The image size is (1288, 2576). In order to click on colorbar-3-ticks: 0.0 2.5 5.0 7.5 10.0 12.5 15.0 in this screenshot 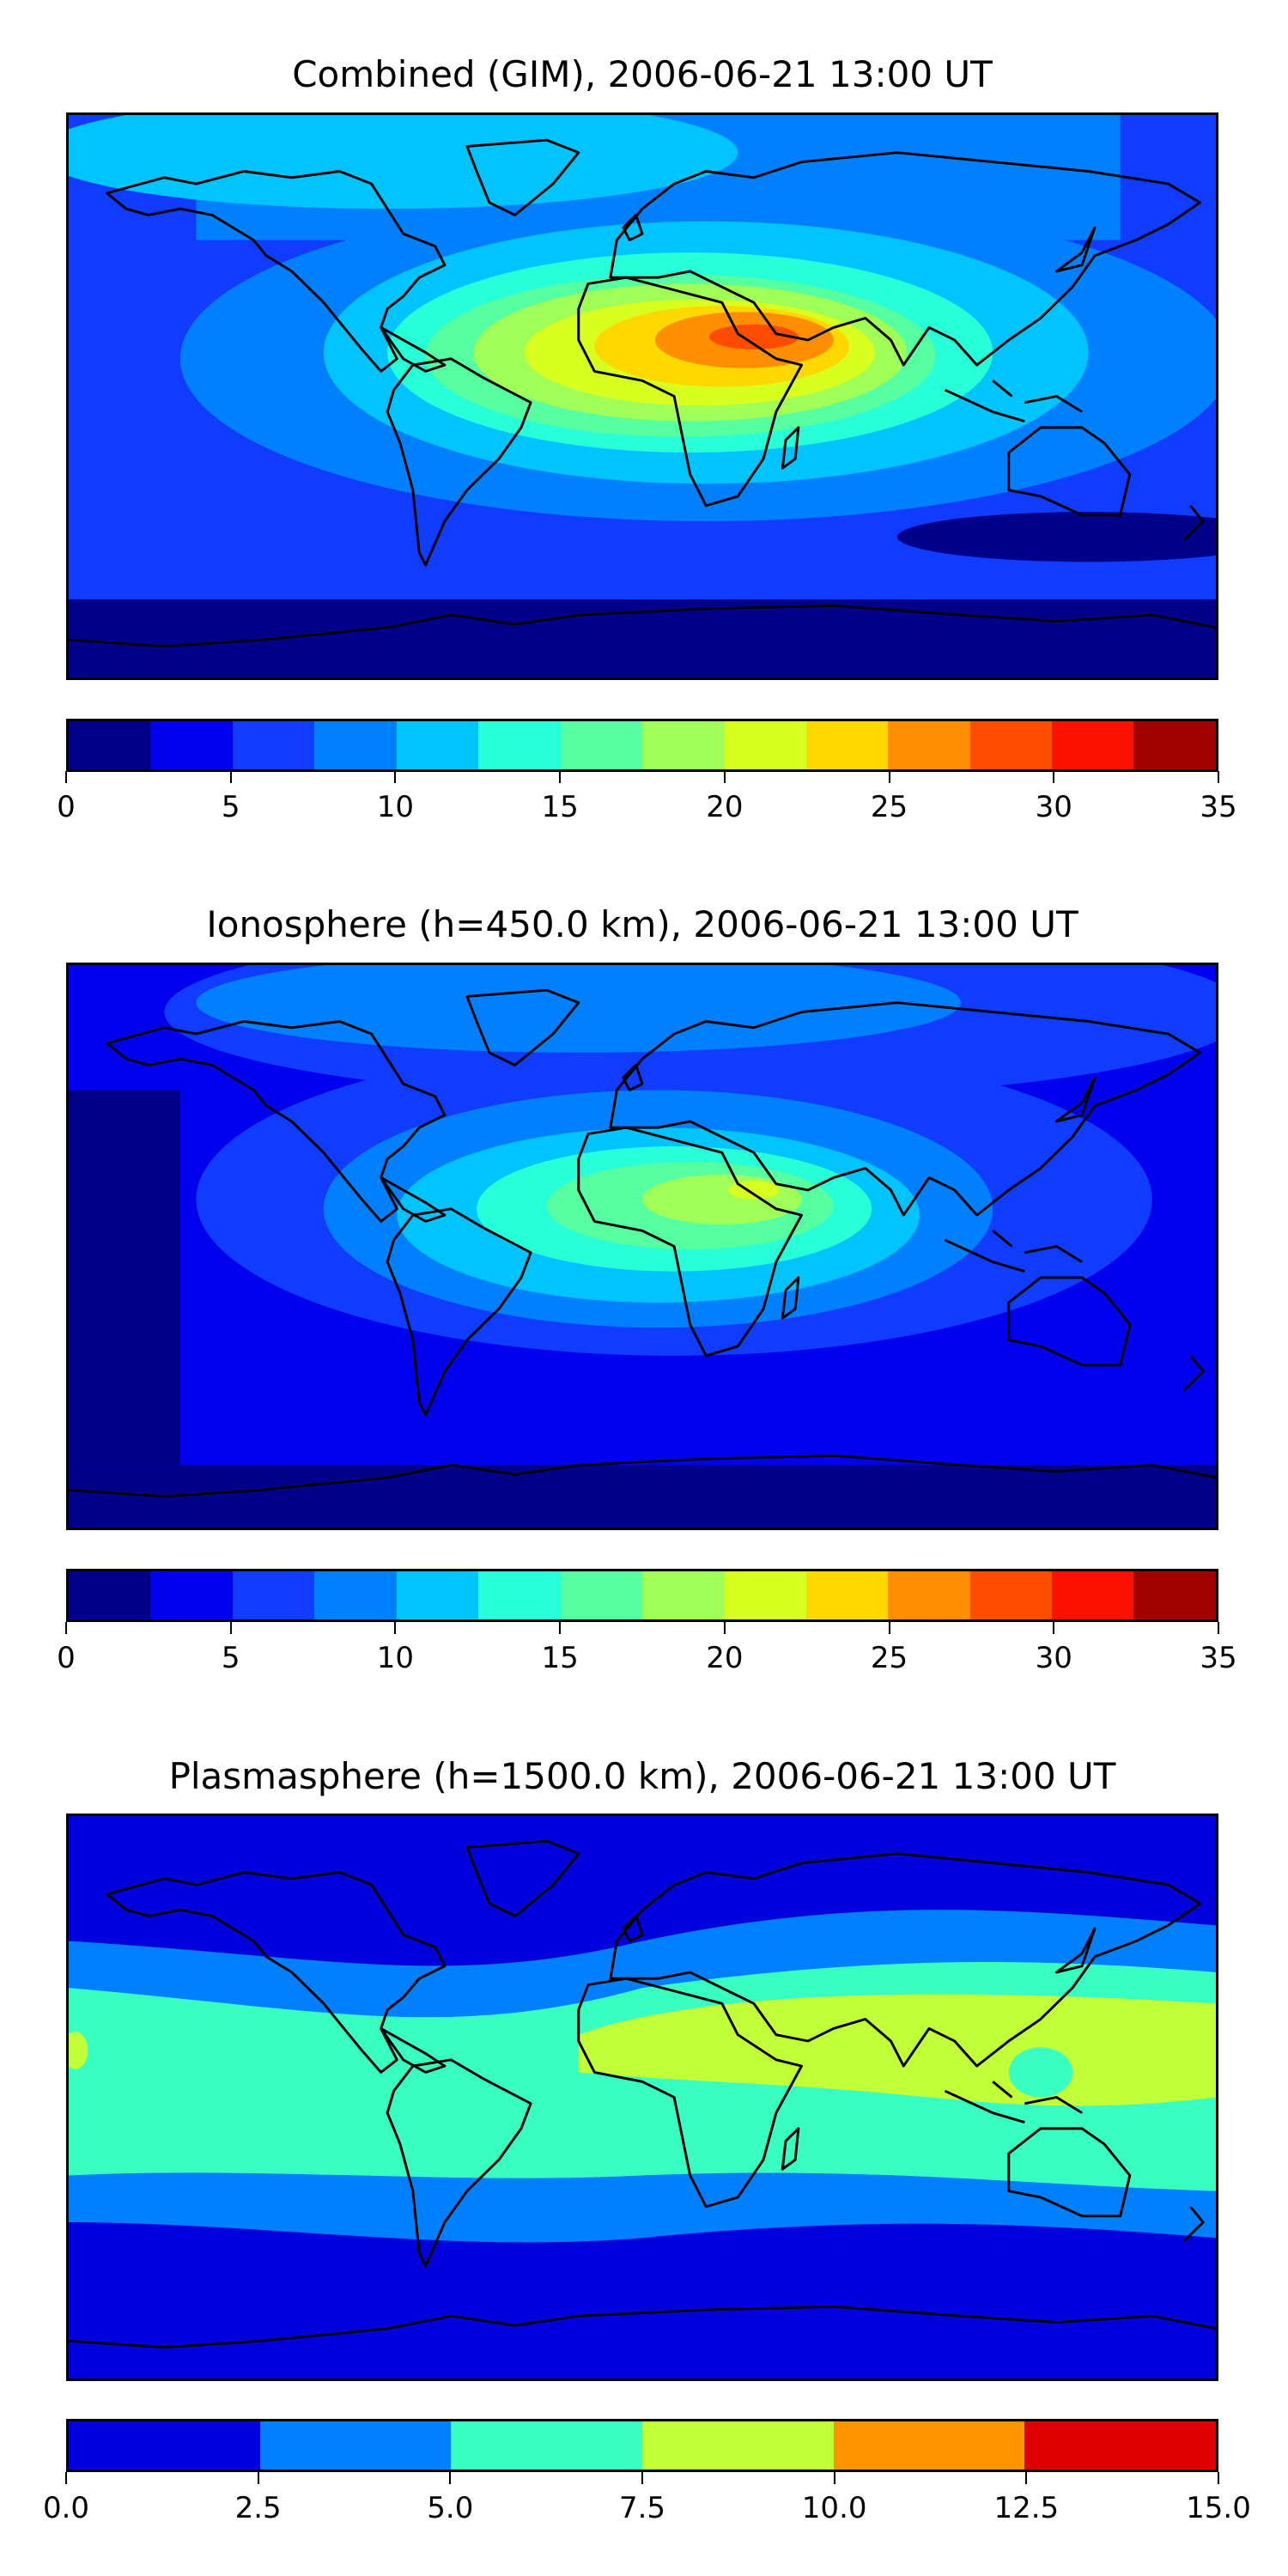, I will do `click(647, 2499)`.